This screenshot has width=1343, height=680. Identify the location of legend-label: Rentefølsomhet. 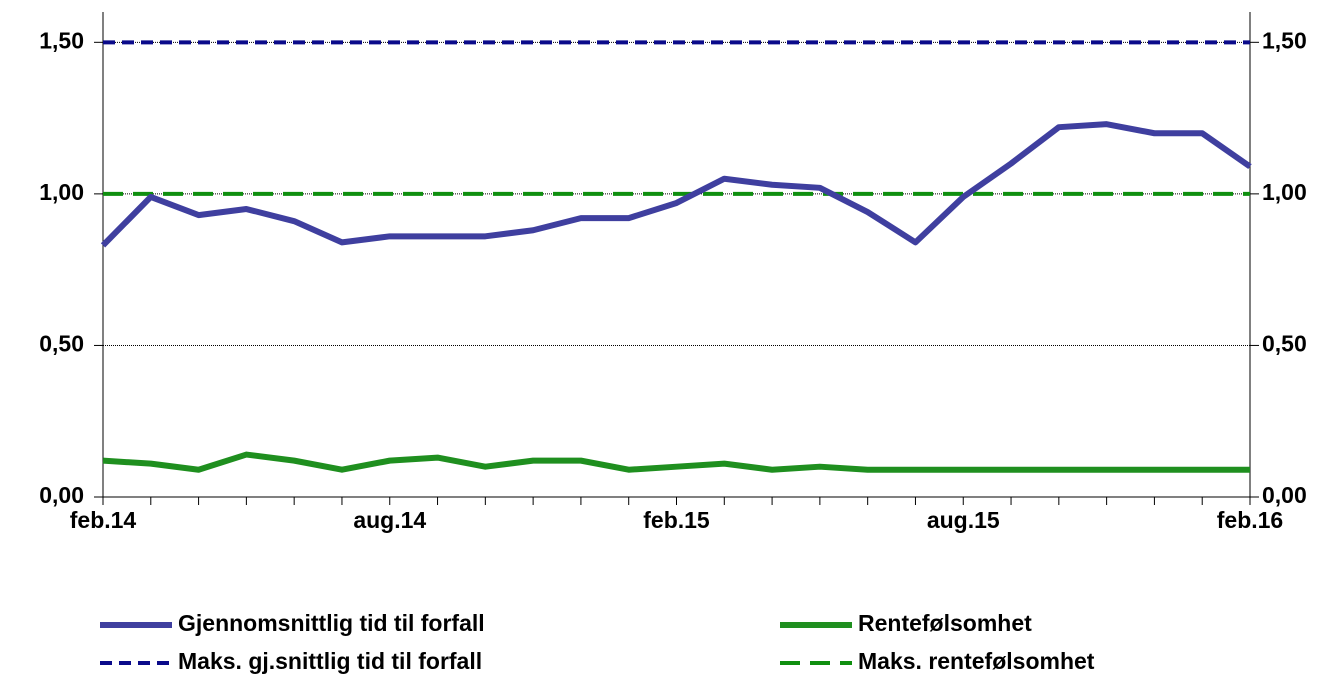
(945, 623).